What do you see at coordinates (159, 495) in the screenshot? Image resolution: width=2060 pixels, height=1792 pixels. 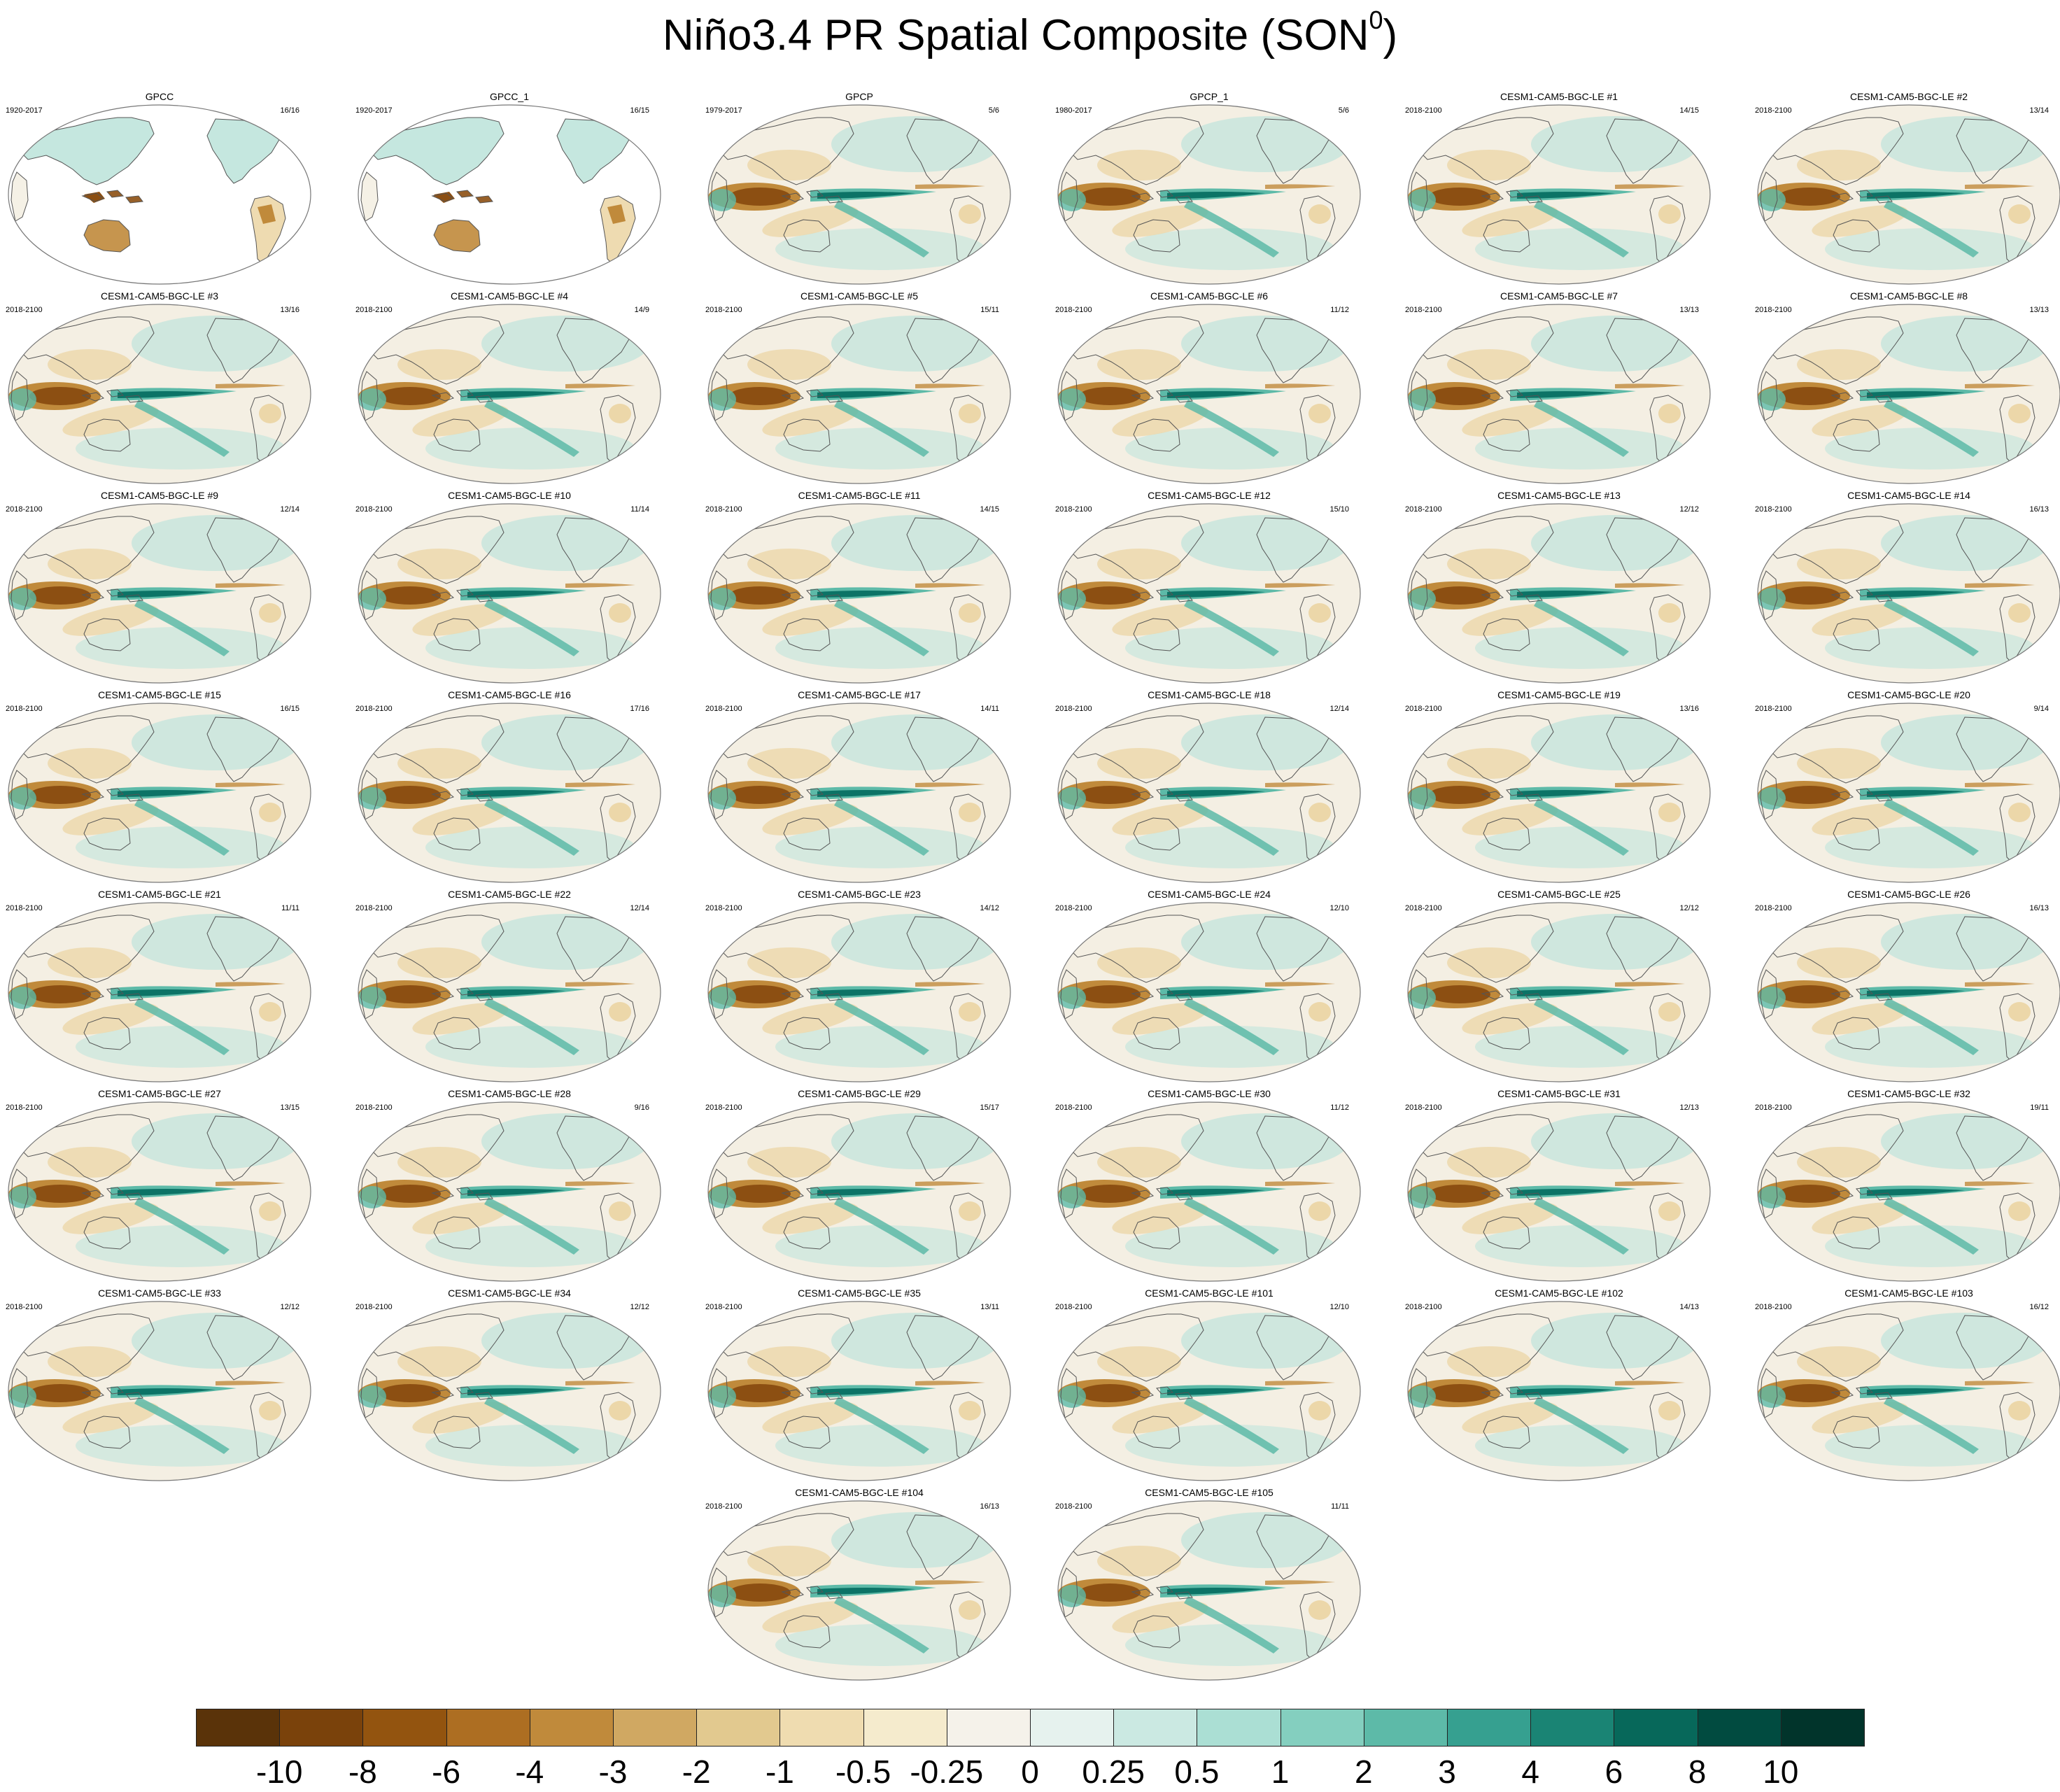 I see `panel-title: CESM1-CAM5-BGC-LE #9` at bounding box center [159, 495].